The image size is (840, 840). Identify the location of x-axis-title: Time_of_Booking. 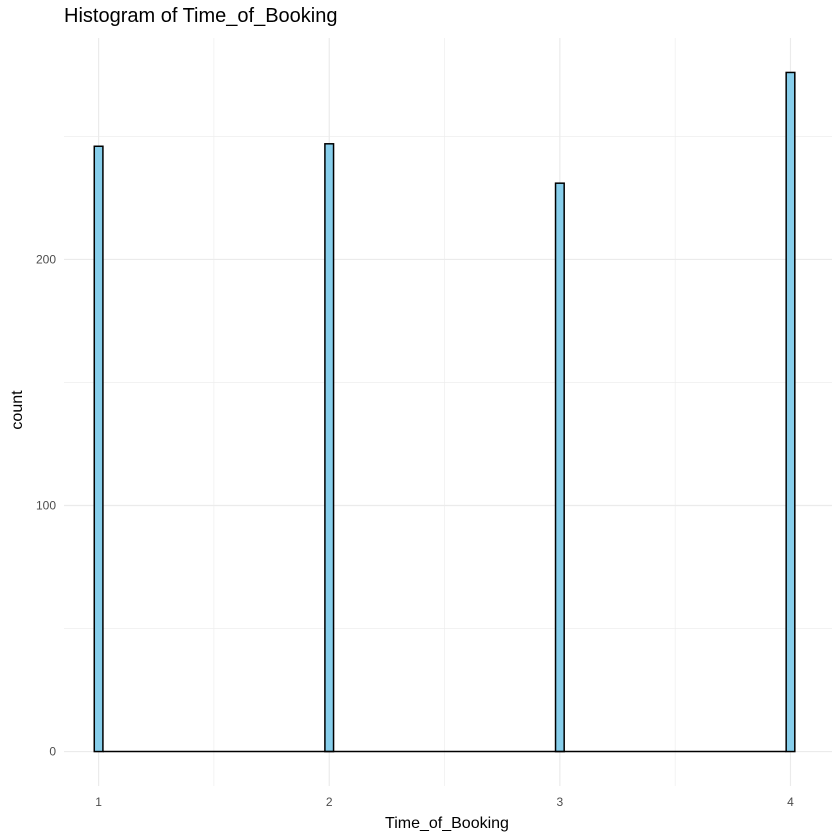
(447, 823).